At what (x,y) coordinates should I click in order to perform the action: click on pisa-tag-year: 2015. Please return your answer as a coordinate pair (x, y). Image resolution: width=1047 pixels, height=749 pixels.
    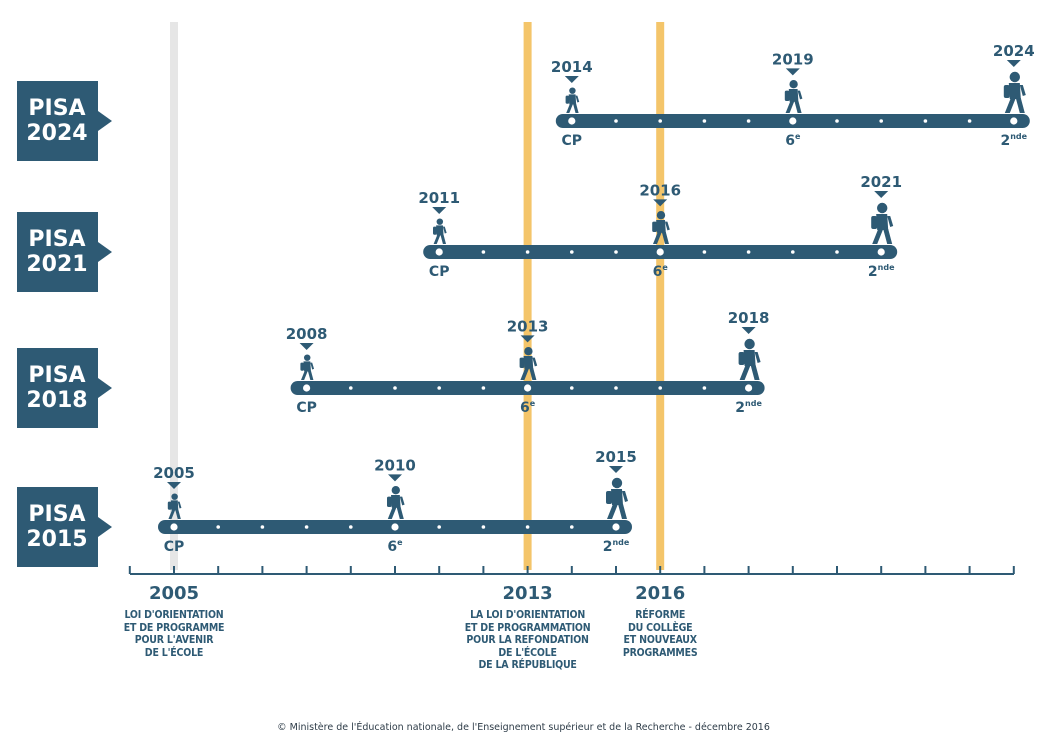
    Looking at the image, I should click on (56, 539).